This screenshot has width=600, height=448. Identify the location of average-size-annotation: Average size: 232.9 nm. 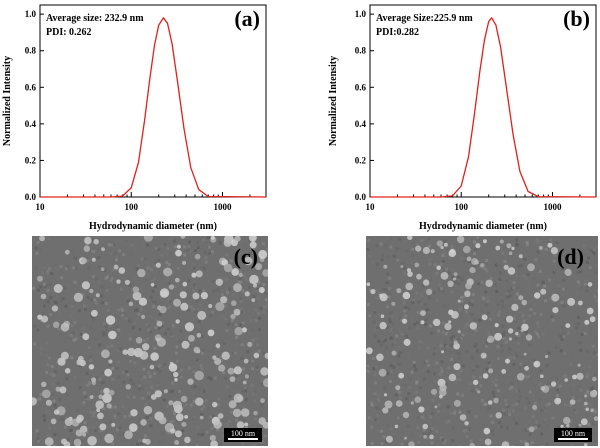
(95, 18).